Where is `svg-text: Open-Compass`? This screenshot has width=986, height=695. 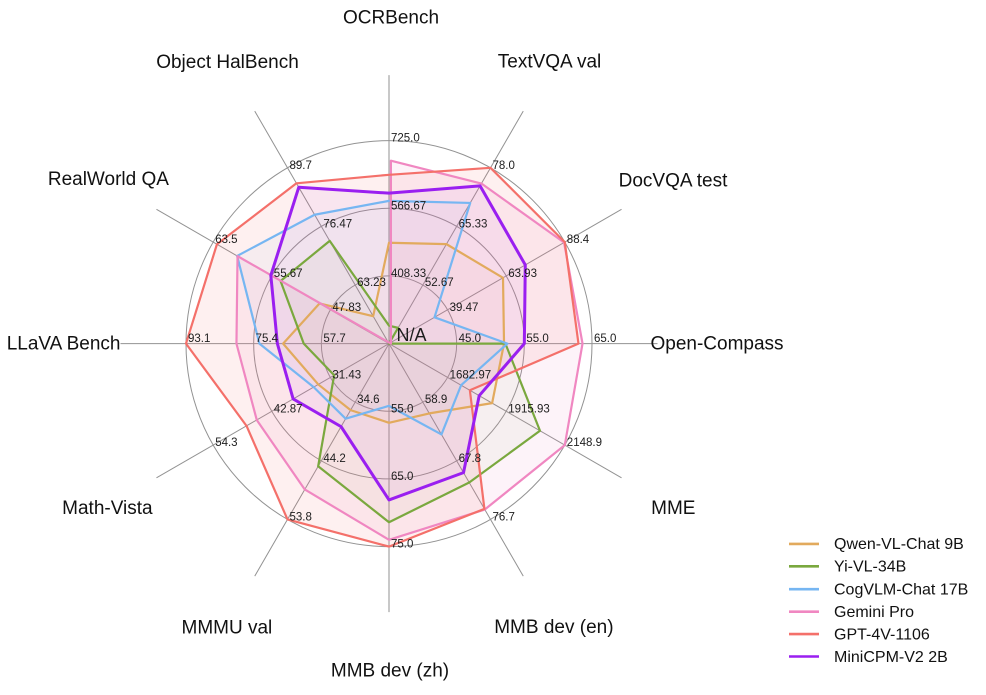
svg-text: Open-Compass is located at coordinates (716, 343).